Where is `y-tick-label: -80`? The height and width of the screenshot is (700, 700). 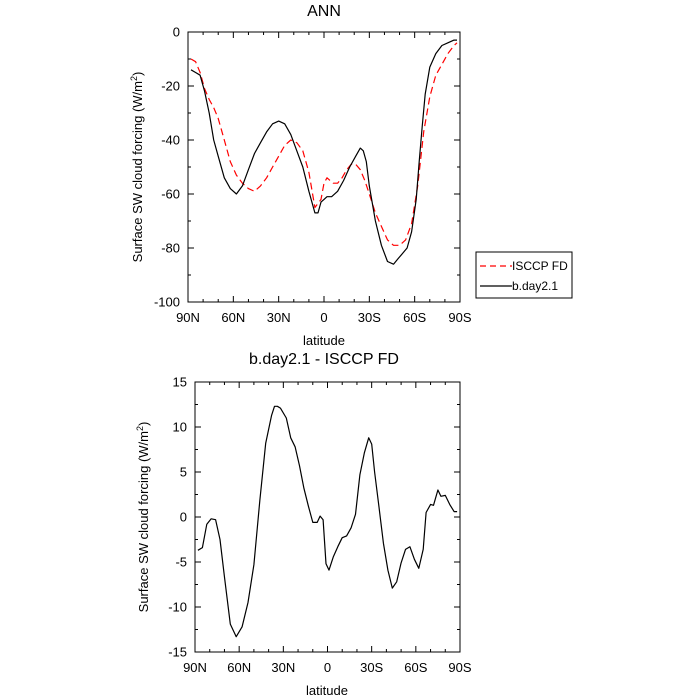
y-tick-label: -80 is located at coordinates (170, 248).